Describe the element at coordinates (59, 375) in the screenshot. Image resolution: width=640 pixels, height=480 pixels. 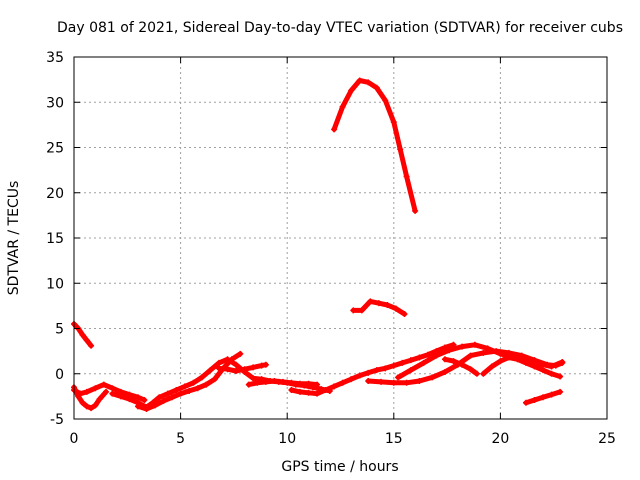
I see `y-tick-label: 0` at that location.